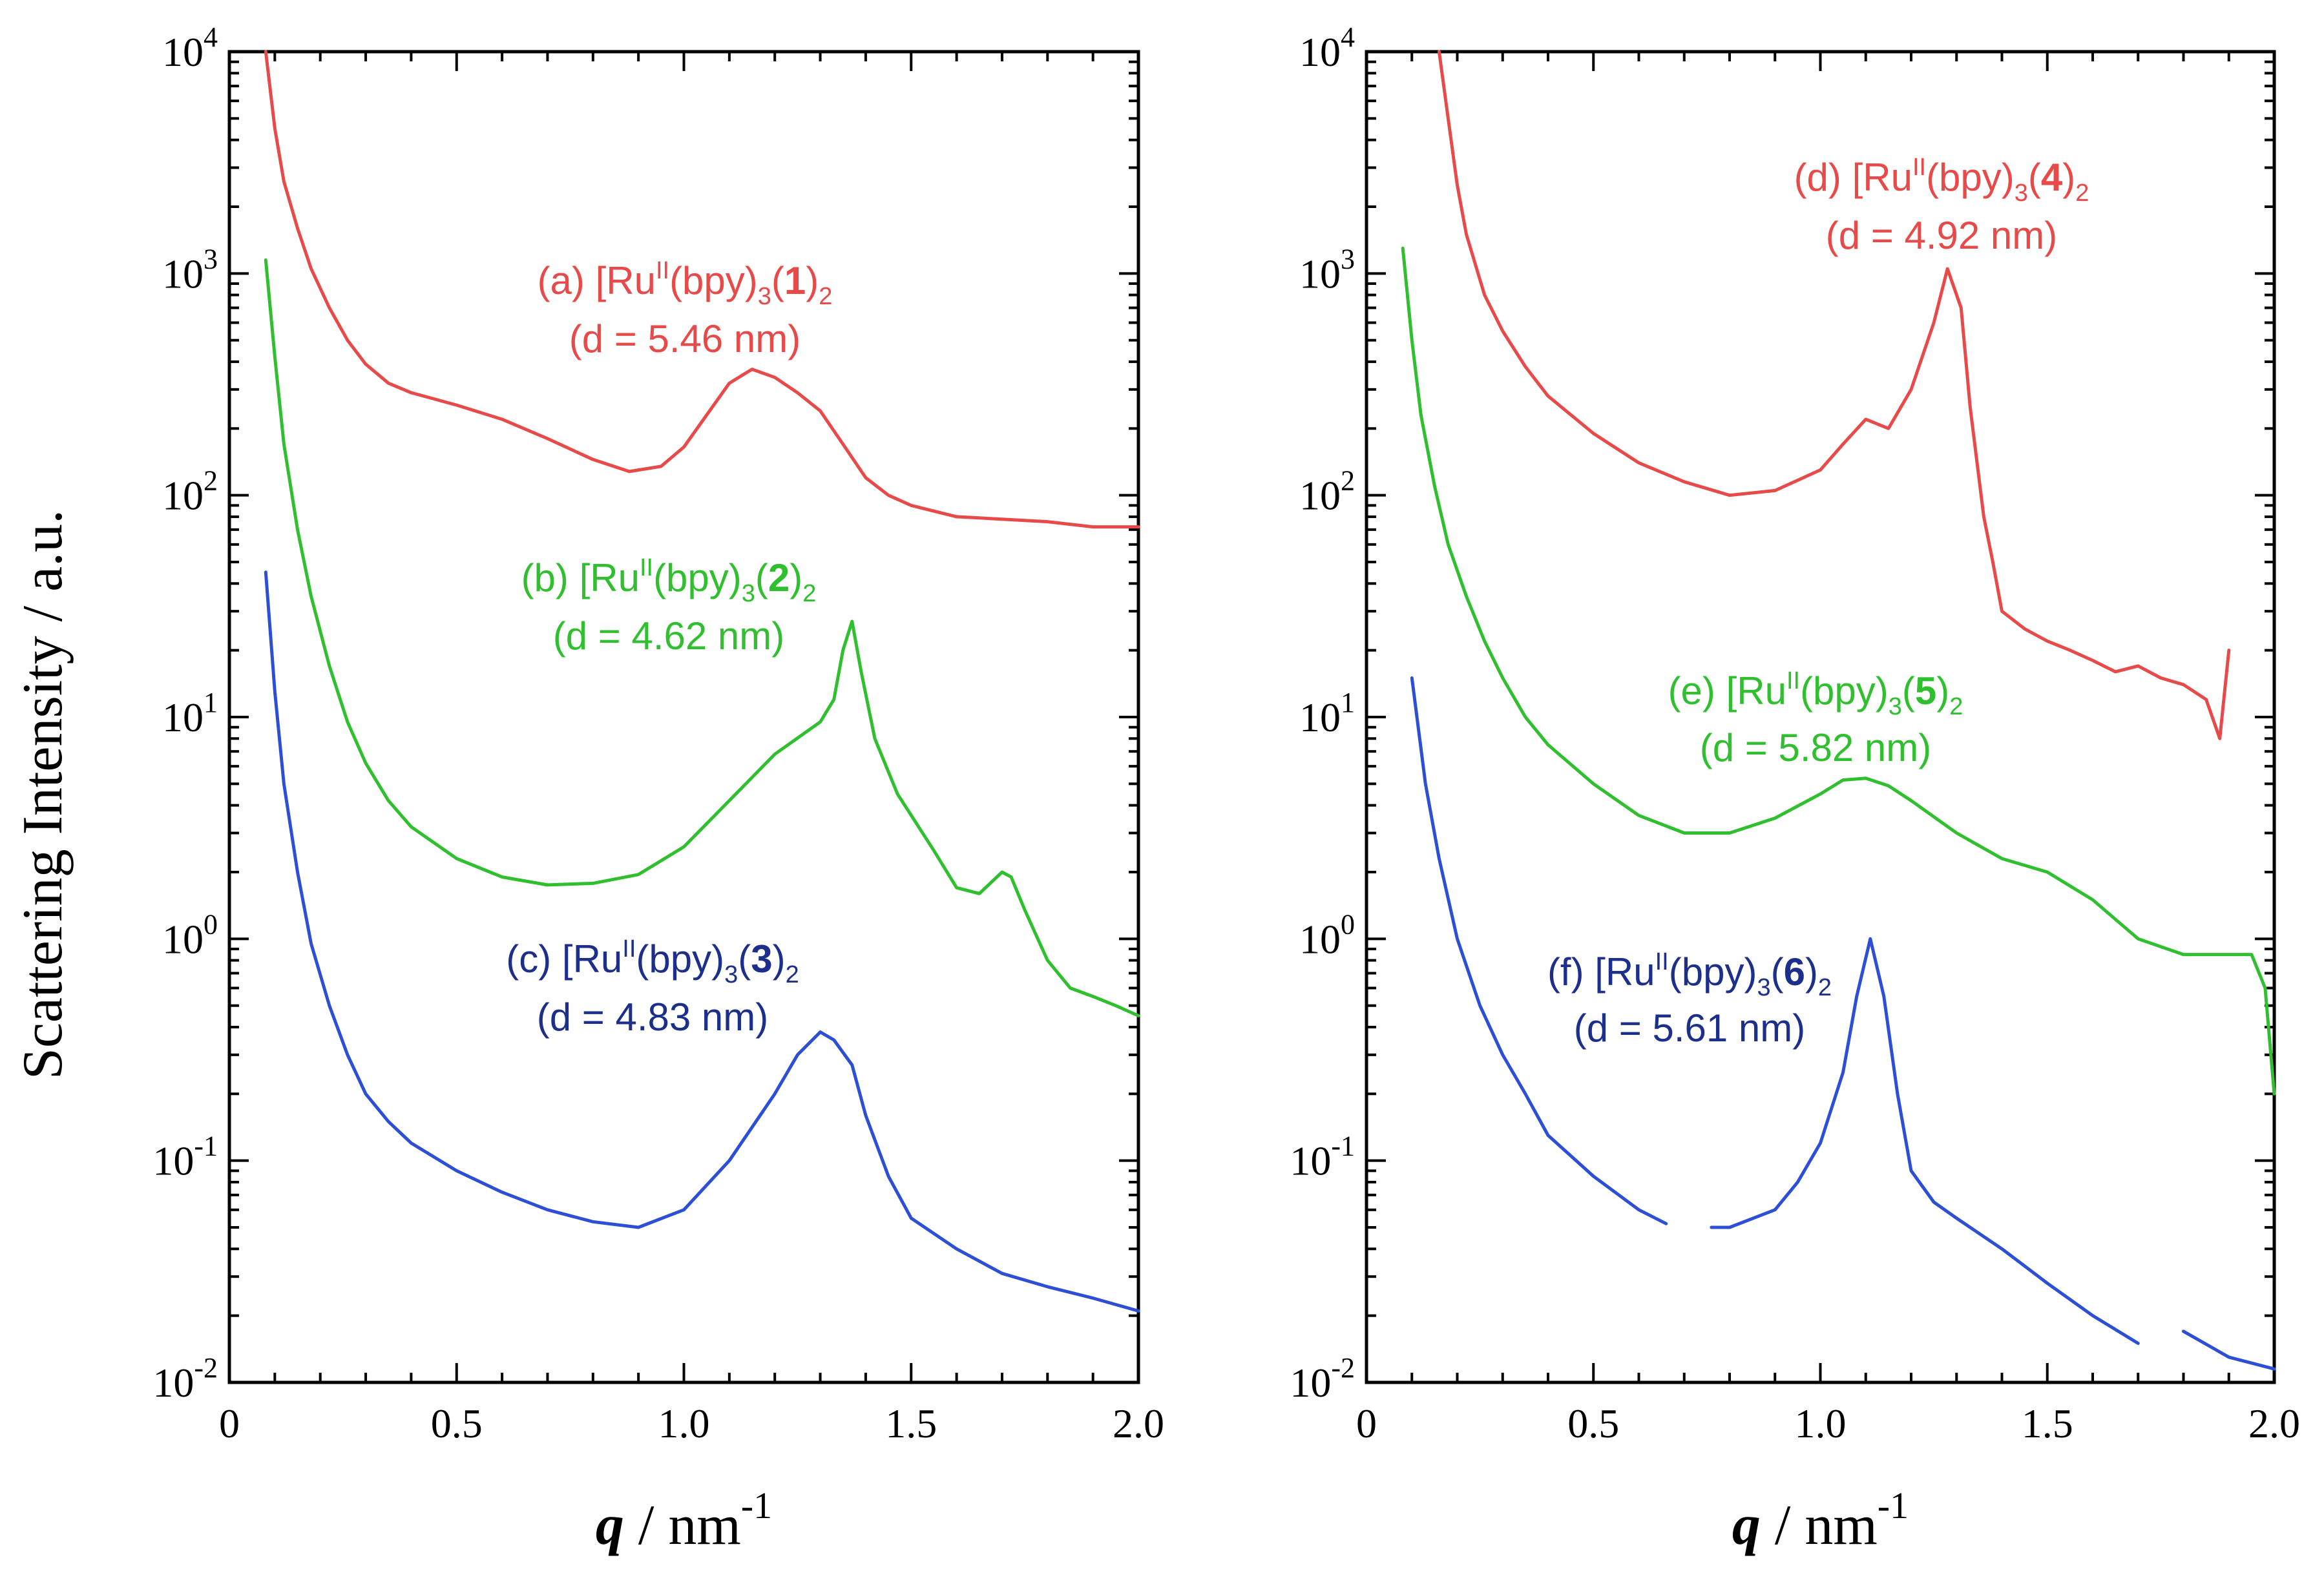 The width and height of the screenshot is (2324, 1593). Describe the element at coordinates (669, 580) in the screenshot. I see `series-label-b: (b) [RuII(bpy)3(2)2` at that location.